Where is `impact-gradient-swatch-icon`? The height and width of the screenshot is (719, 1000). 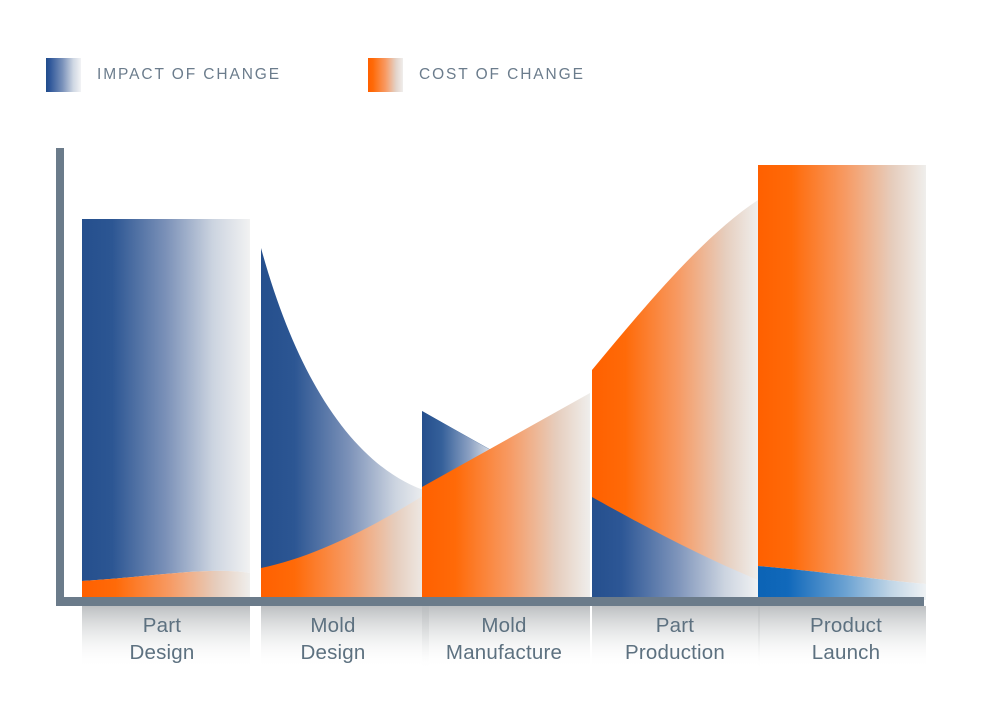 impact-gradient-swatch-icon is located at coordinates (63, 75).